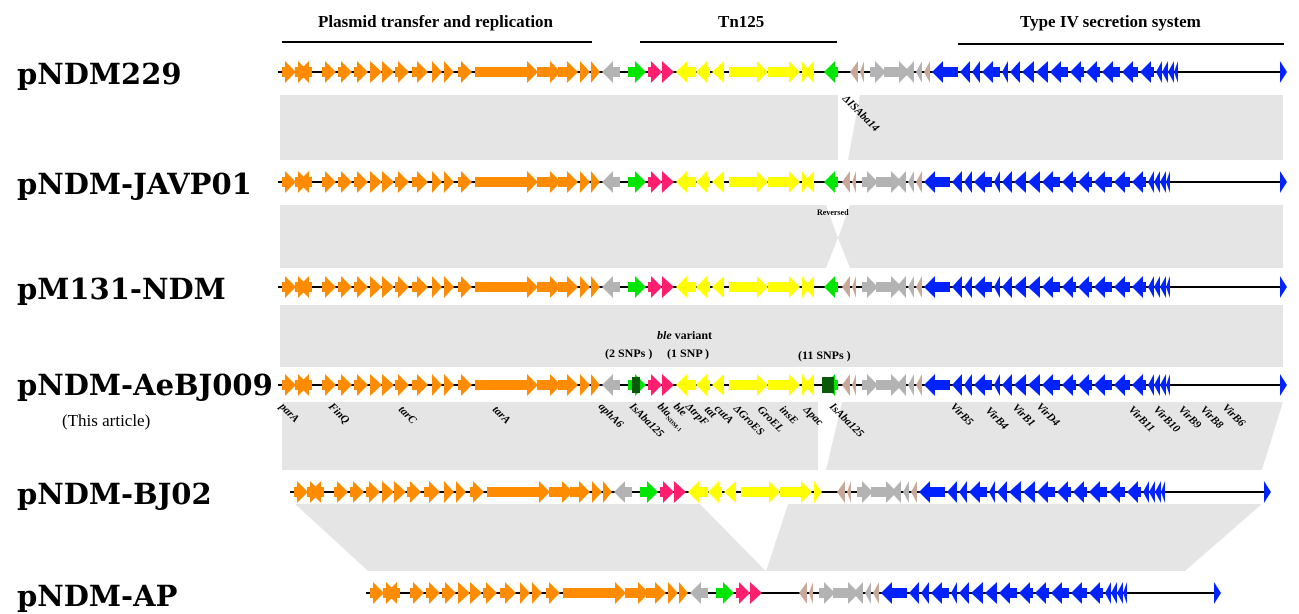 Image resolution: width=1299 pixels, height=614 pixels. What do you see at coordinates (741, 21) in the screenshot?
I see `section-label-tn125: Tn125` at bounding box center [741, 21].